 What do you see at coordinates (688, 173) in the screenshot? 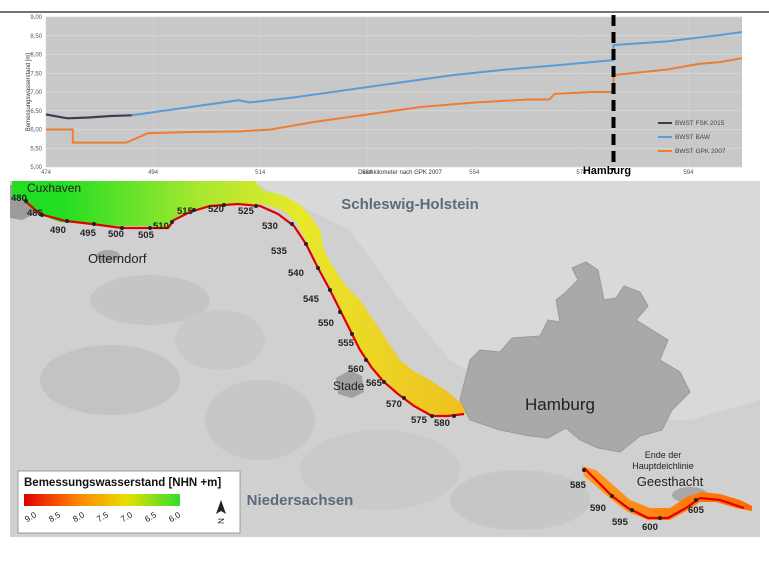
I see `x-tick-label: 594` at bounding box center [688, 173].